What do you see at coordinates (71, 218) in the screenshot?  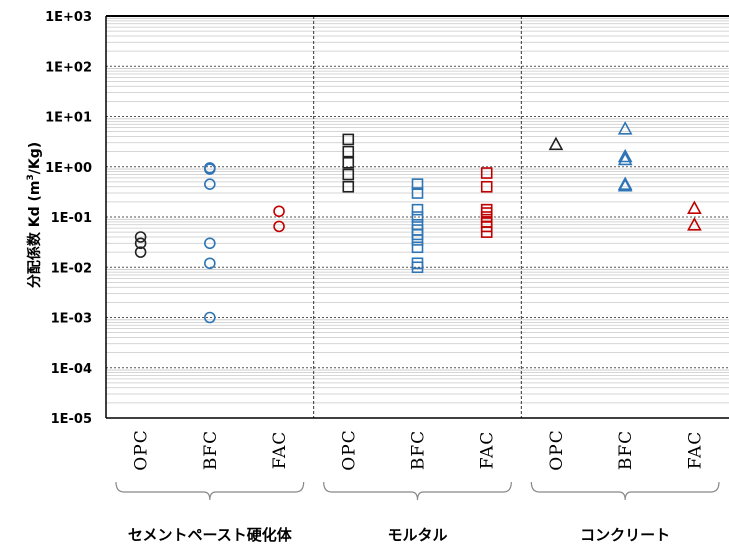 I see `y-tick-label: 1E-01` at bounding box center [71, 218].